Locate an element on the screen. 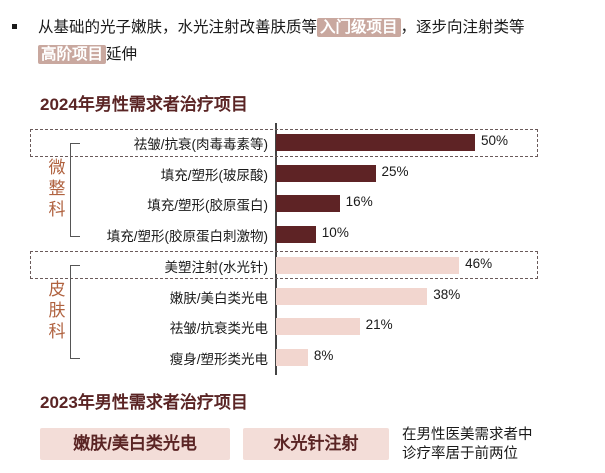 This screenshot has width=605, height=473. group-label: 皮肤科 is located at coordinates (57, 310).